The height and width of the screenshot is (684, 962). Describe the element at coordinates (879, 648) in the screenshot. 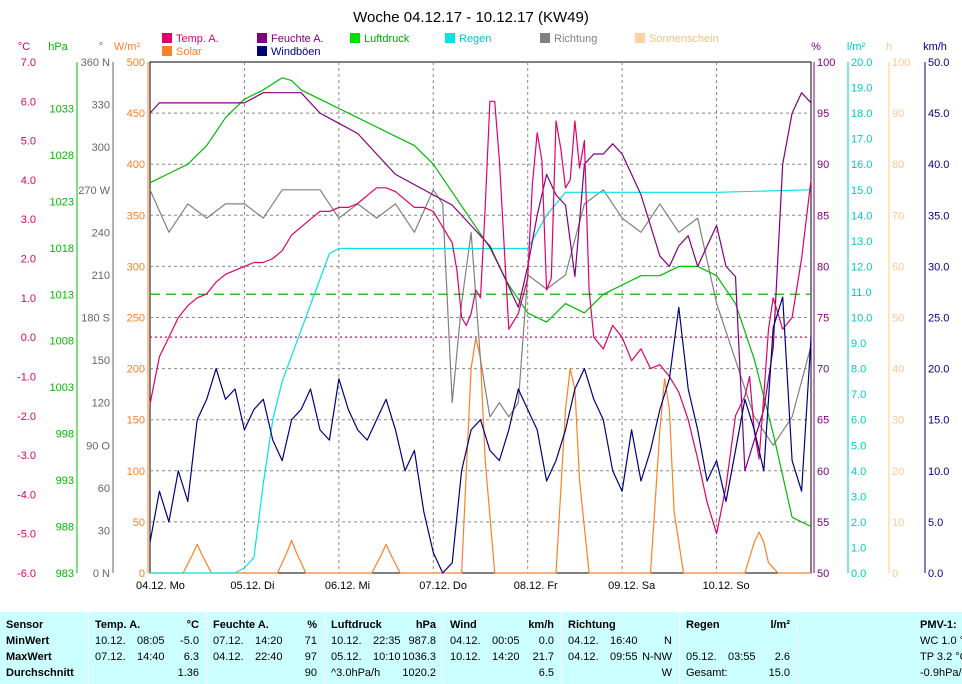

I see `stats-column: PMV-1: WC 1.0 ° TP 3.2 °C -0.9hPa/h` at that location.